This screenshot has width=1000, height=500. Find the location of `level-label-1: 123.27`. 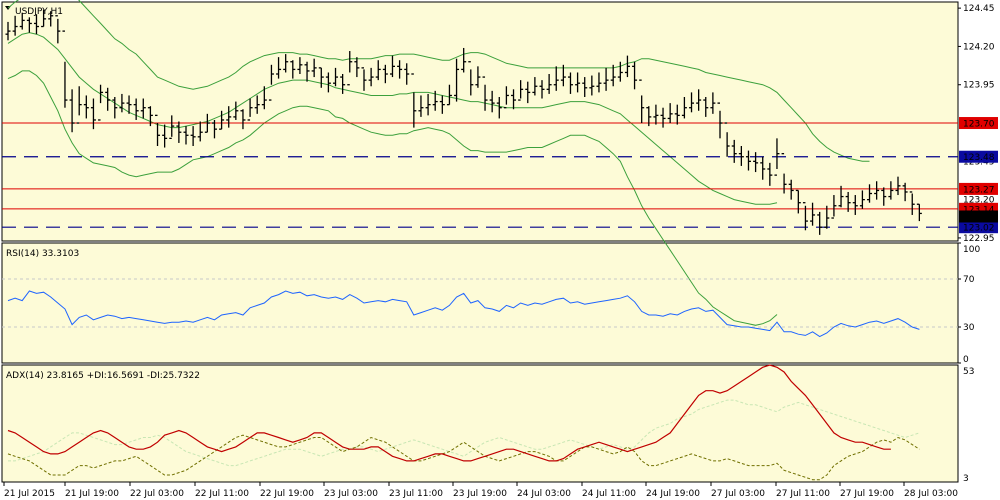

level-label-1: 123.27 is located at coordinates (979, 190).